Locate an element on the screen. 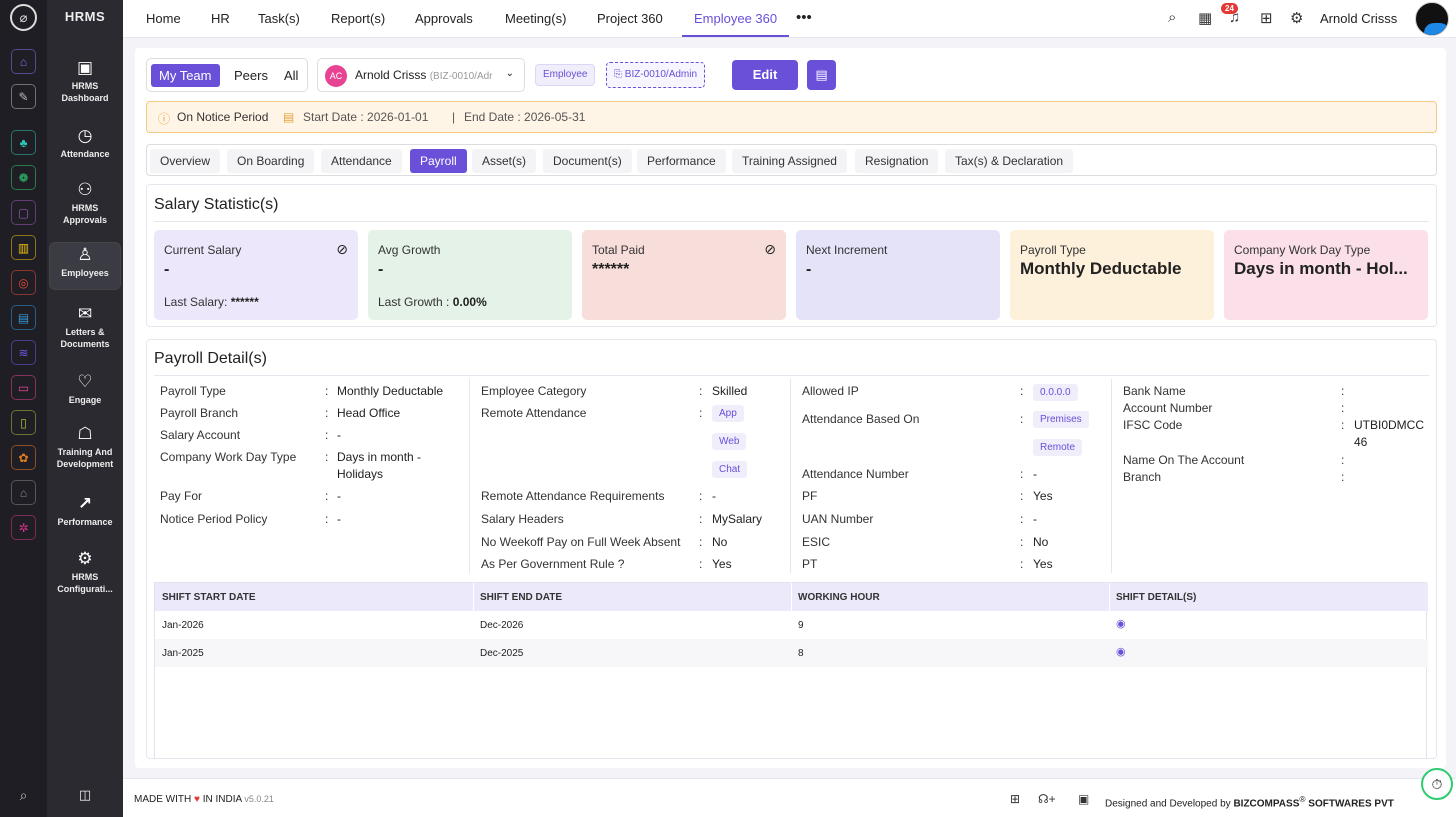 The width and height of the screenshot is (1456, 817). employee-code-tag: ⎘ BIZ-0010/Admin is located at coordinates (656, 75).